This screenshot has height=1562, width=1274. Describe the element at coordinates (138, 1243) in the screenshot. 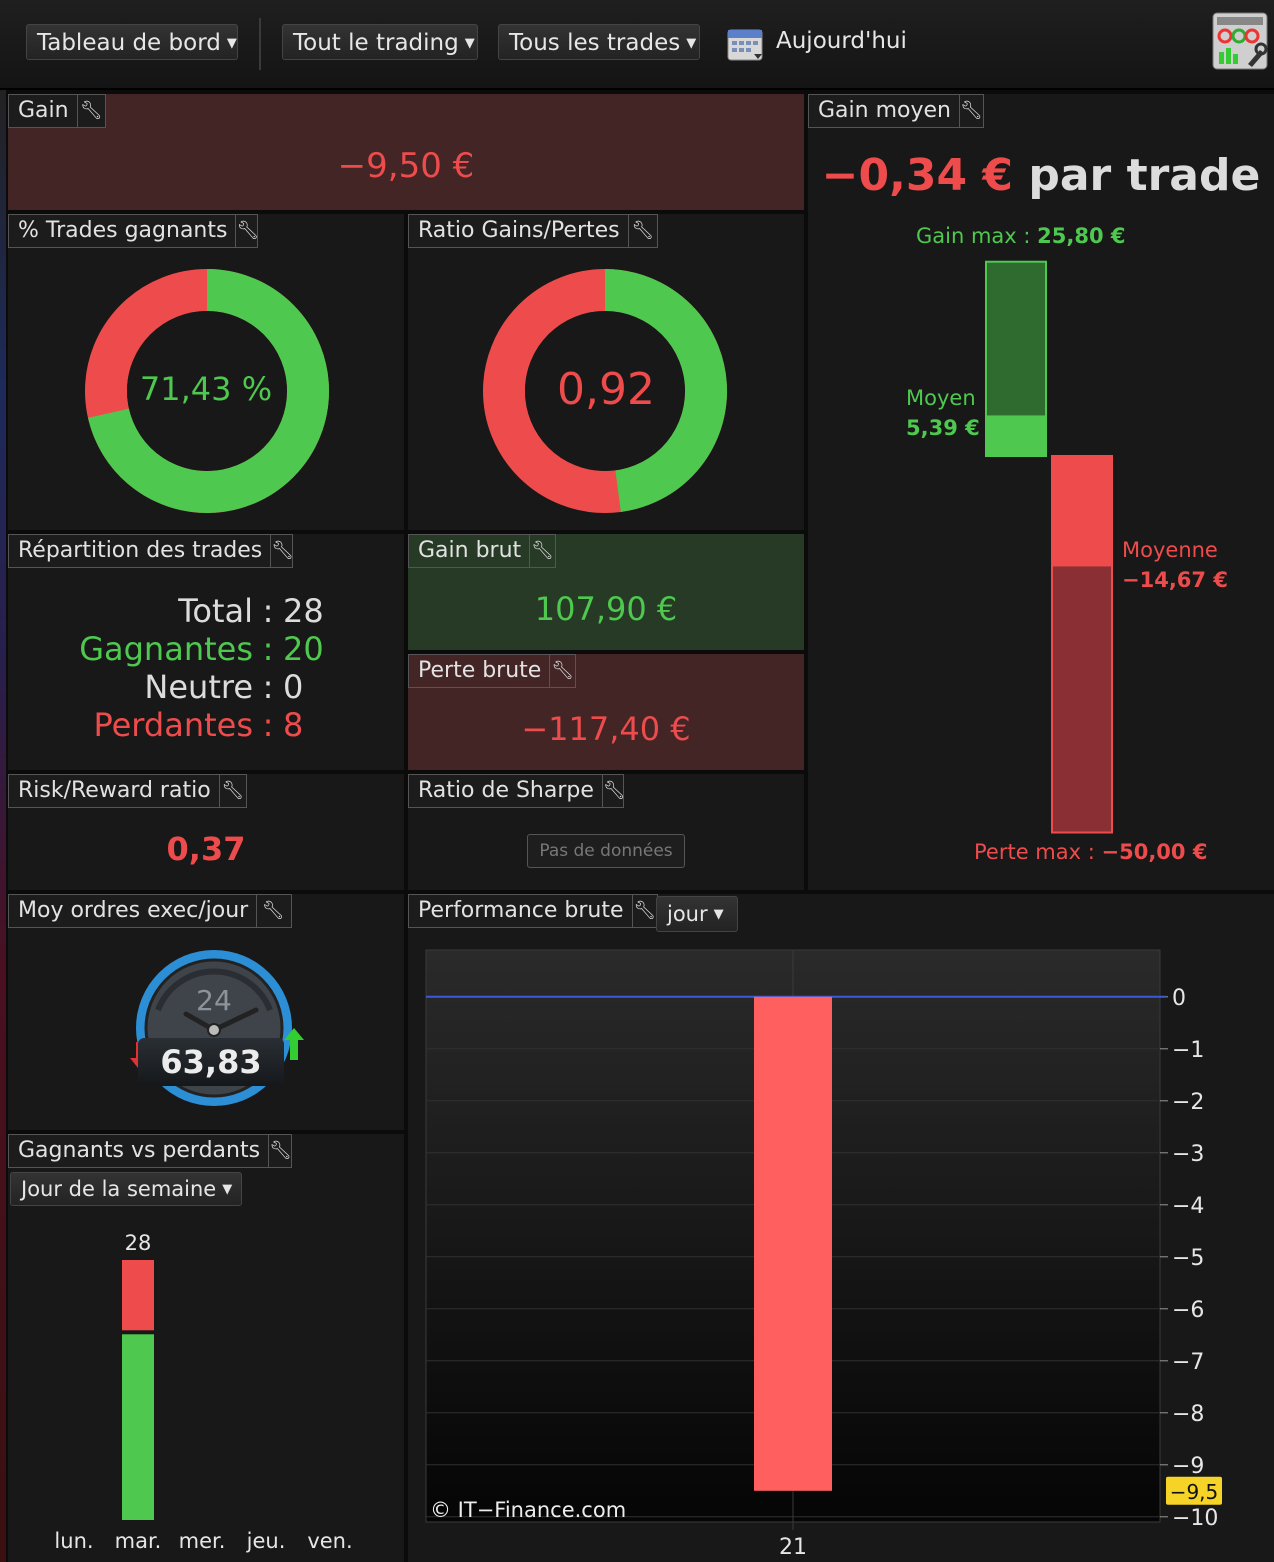

I see `total-label: 28` at that location.